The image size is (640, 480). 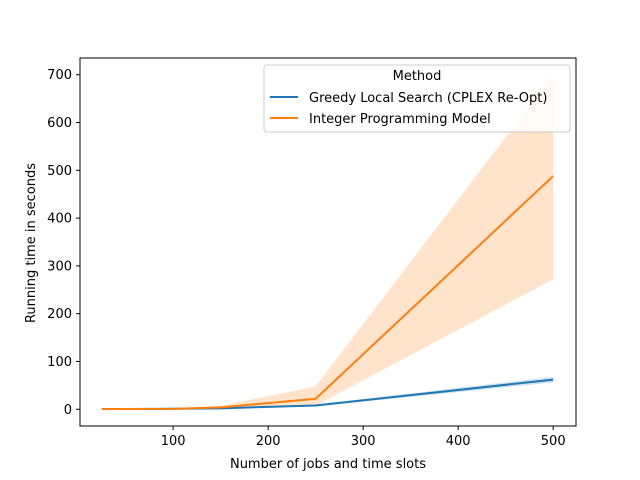 What do you see at coordinates (553, 441) in the screenshot?
I see `x-tick-label: 500` at bounding box center [553, 441].